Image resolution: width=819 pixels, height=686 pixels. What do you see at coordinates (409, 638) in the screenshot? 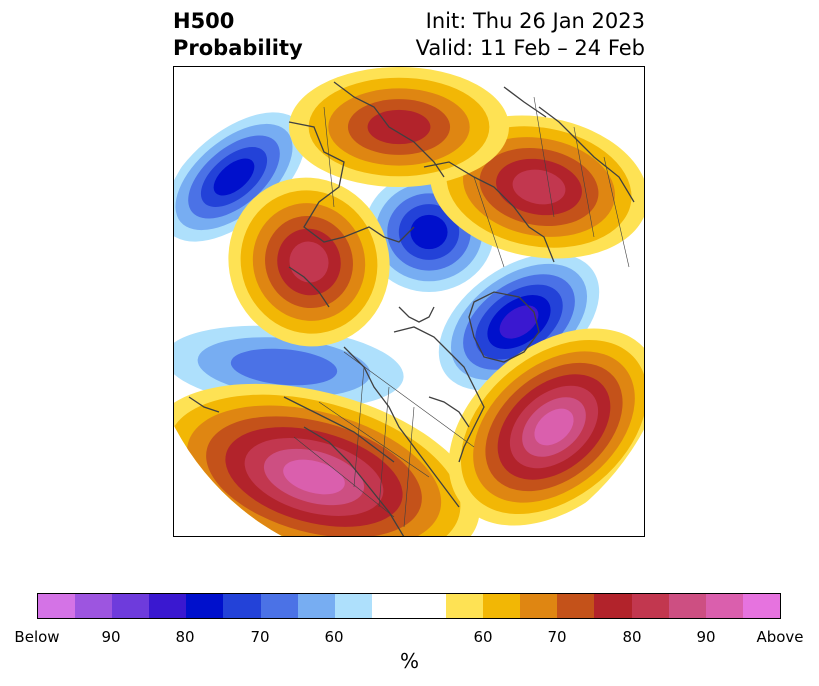
I see `colorbar-ticks: Below 90 80 70 60 60 70 80 90 Above` at bounding box center [409, 638].